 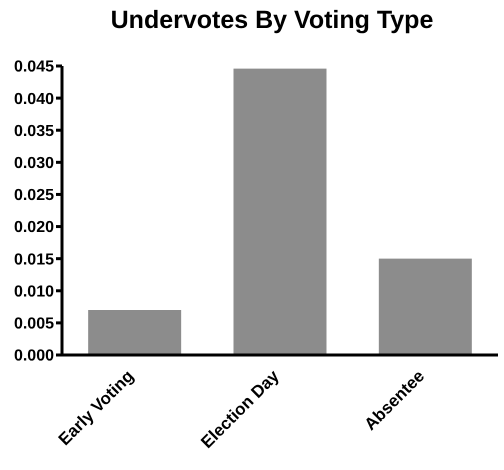 I want to click on y-tick-label: 0.020, so click(x=34, y=227).